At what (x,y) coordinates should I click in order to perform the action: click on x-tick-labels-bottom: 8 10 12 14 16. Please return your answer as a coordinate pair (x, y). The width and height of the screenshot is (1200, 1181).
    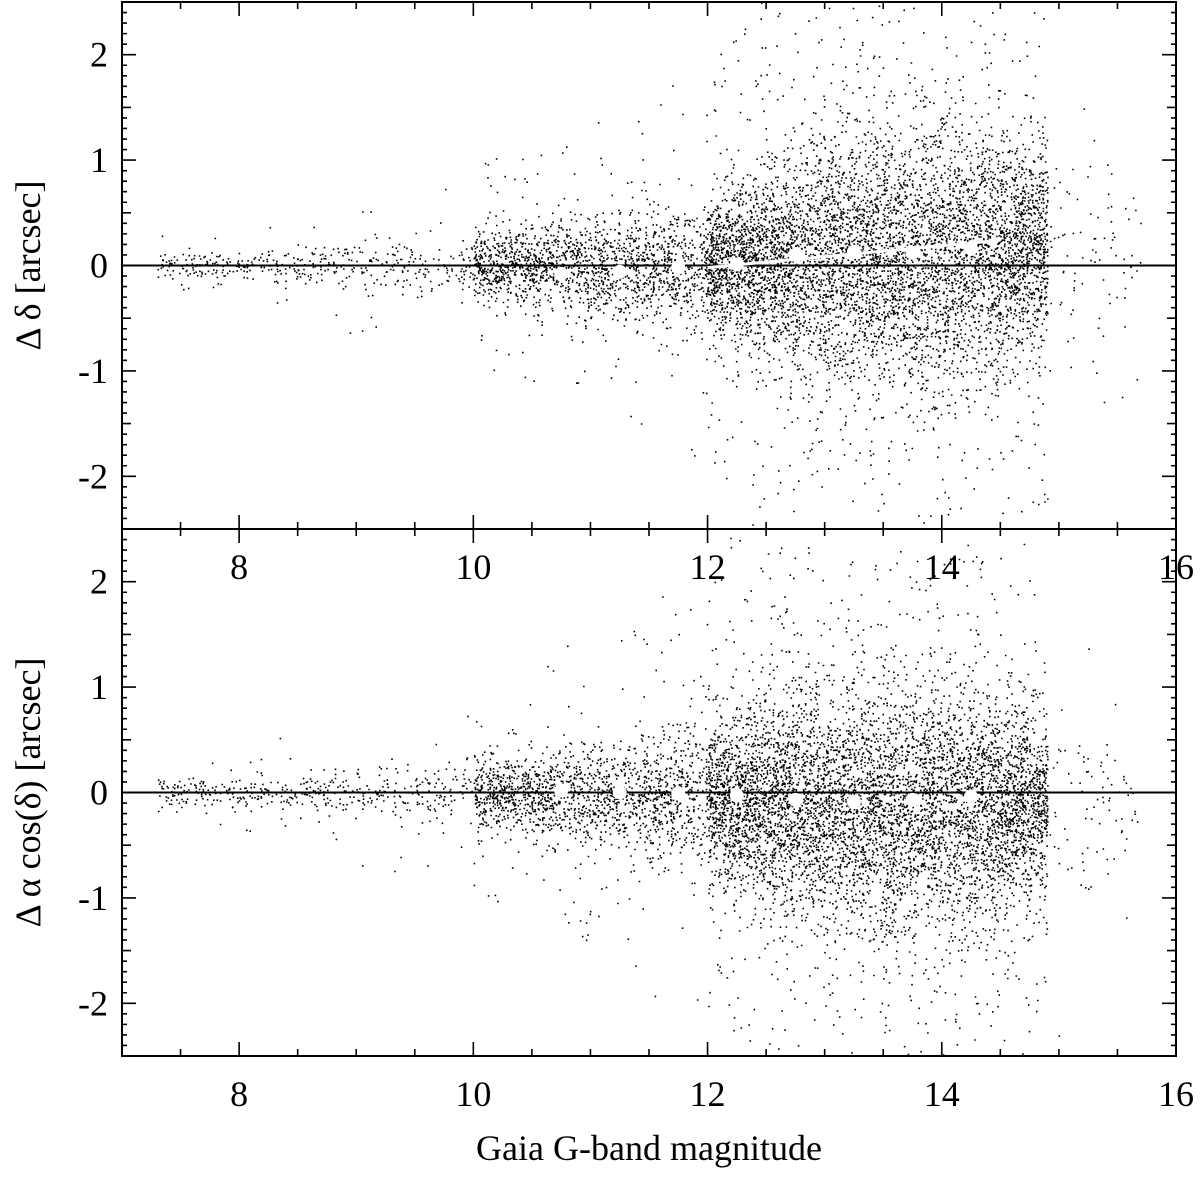
    Looking at the image, I should click on (712, 1094).